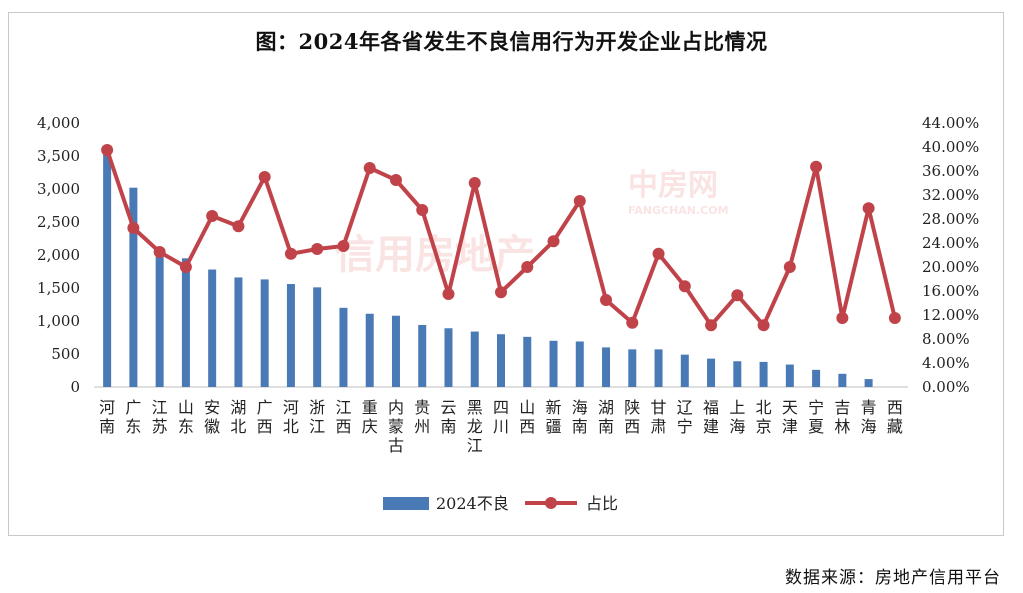  What do you see at coordinates (946, 339) in the screenshot?
I see `y-right-tick-label: 8.00%` at bounding box center [946, 339].